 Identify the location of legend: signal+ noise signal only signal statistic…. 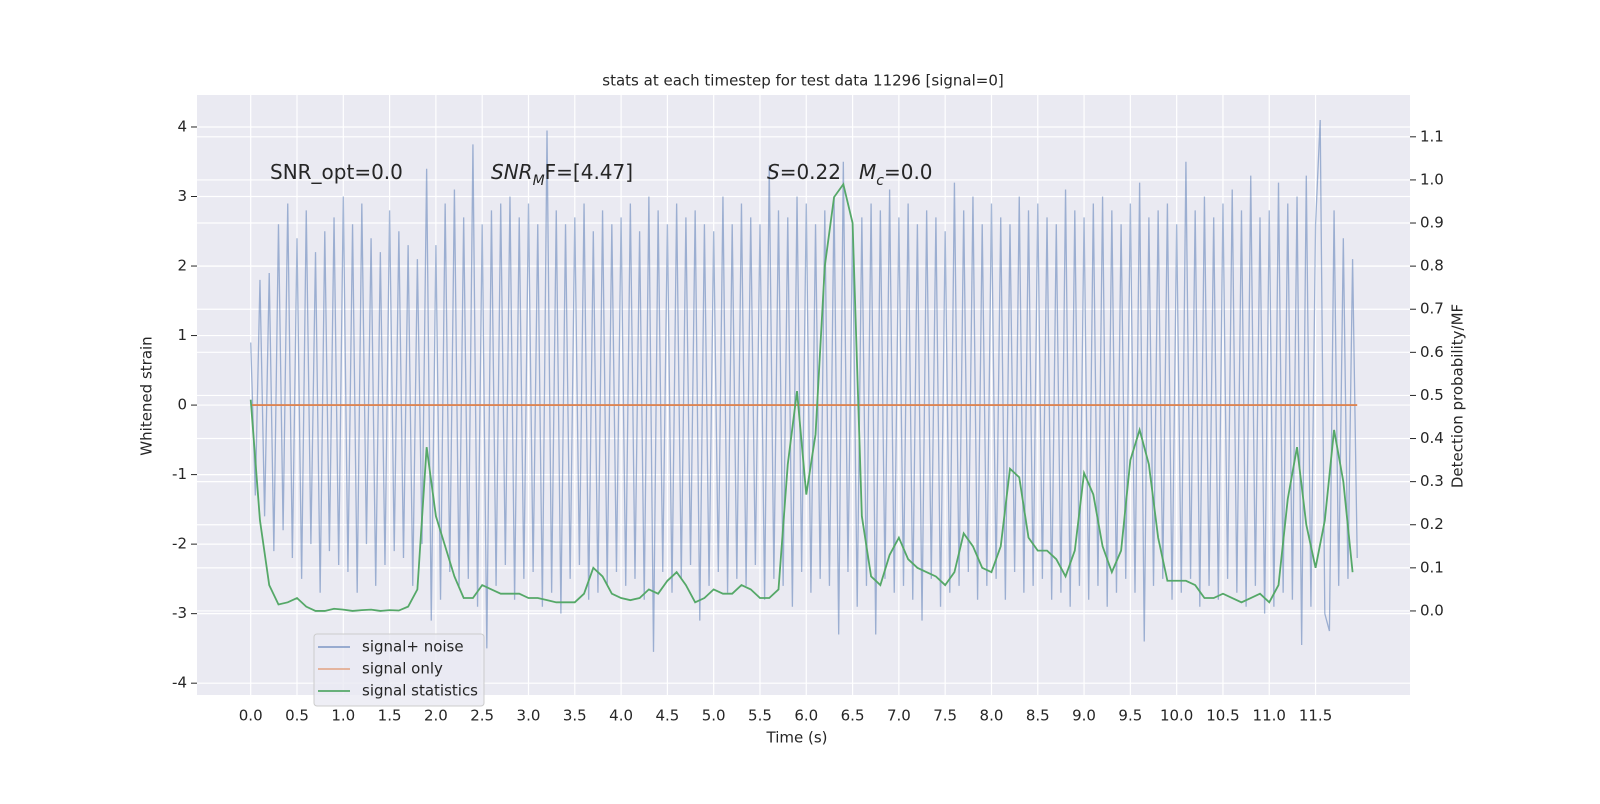
(399, 670).